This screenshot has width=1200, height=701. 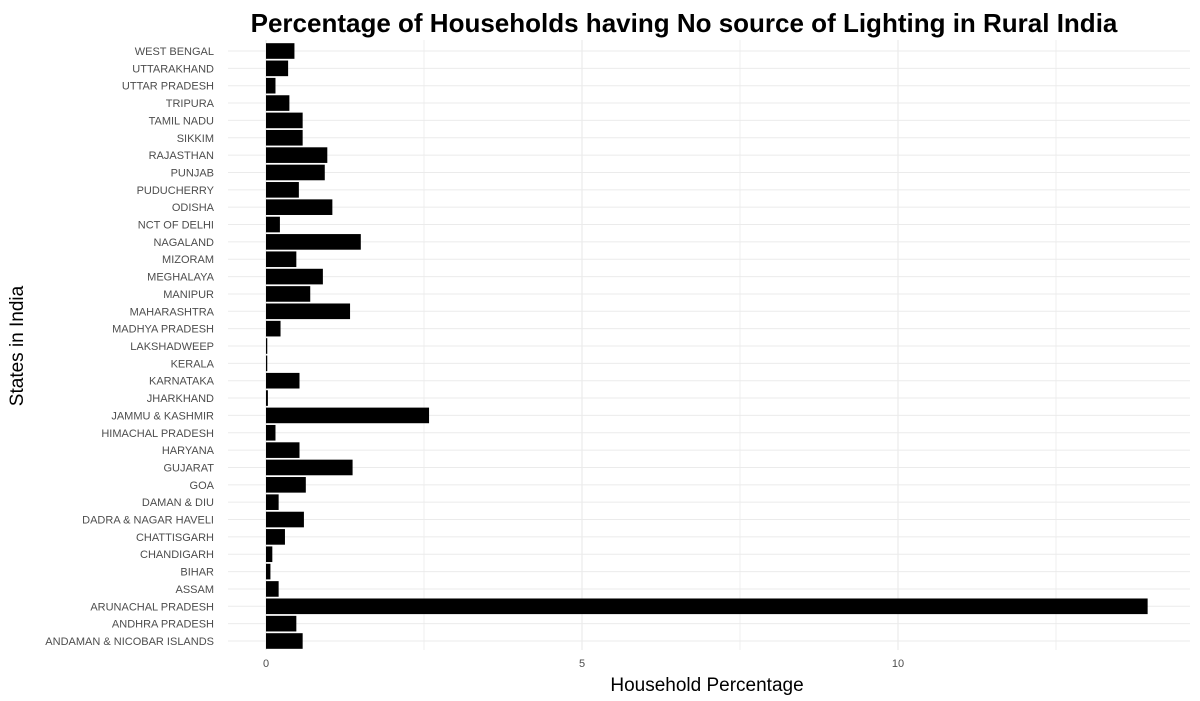 I want to click on category-label: ODISHA, so click(x=193, y=208).